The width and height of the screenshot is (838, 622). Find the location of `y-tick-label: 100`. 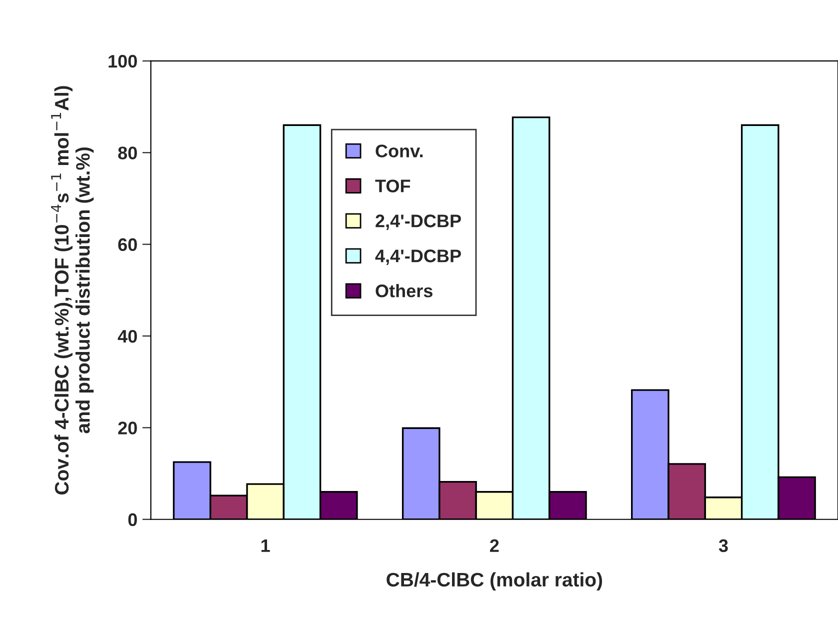

y-tick-label: 100 is located at coordinates (122, 61).